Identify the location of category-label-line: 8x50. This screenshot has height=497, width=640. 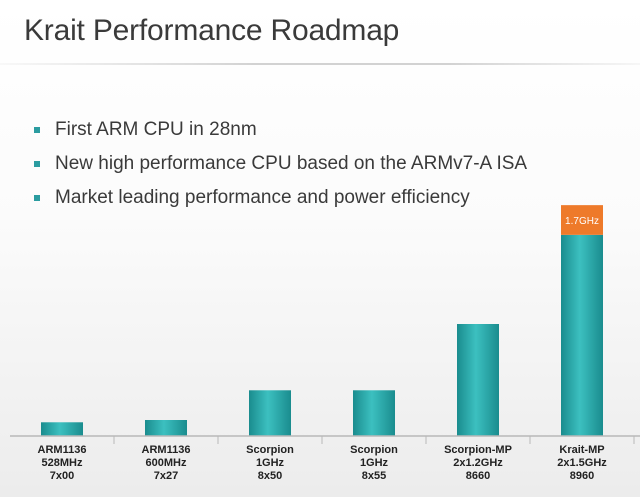
(270, 476).